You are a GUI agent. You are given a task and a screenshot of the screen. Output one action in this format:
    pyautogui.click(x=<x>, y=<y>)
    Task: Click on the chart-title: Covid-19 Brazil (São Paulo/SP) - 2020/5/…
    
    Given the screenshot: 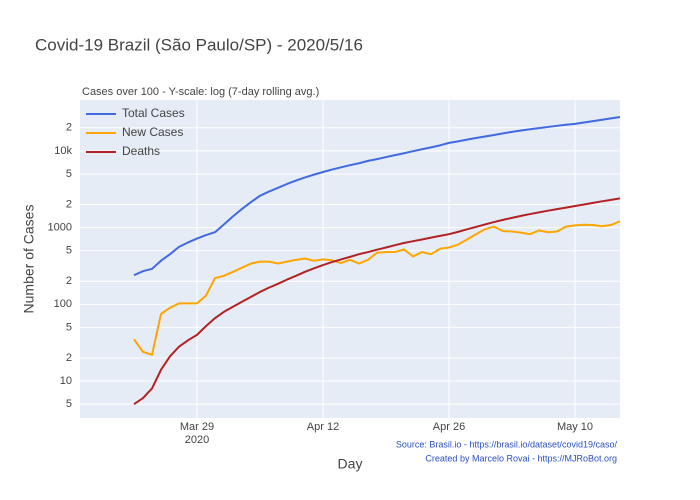 What is the action you would take?
    pyautogui.click(x=199, y=44)
    